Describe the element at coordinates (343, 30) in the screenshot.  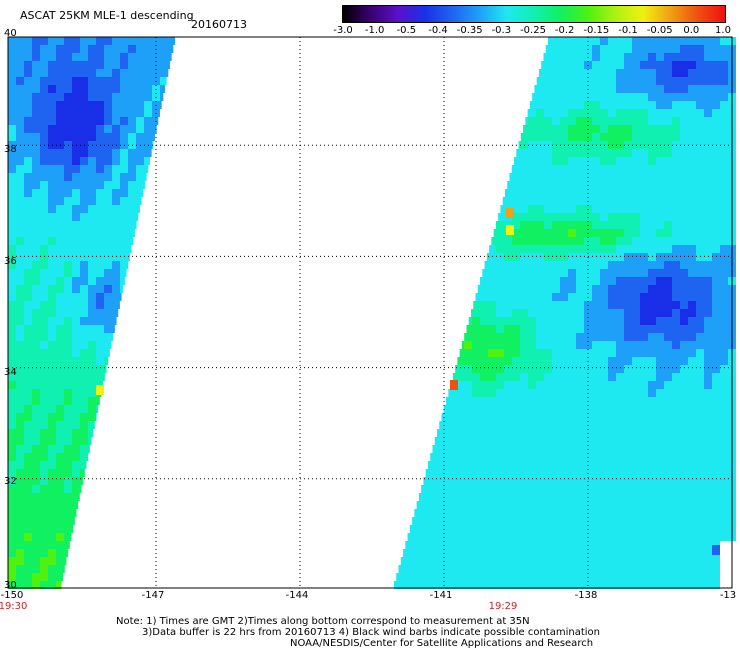
I see `colorbar-label: -3.0` at that location.